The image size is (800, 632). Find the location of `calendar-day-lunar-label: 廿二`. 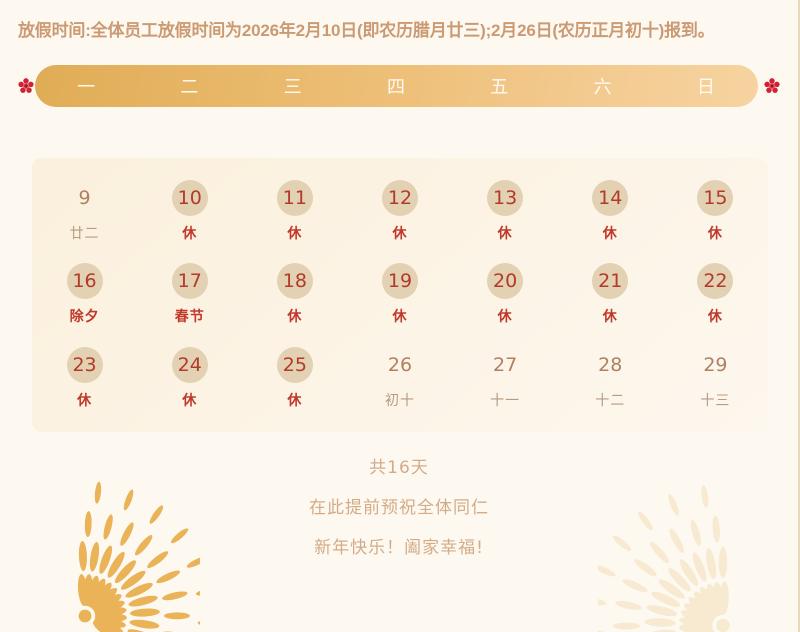

calendar-day-lunar-label: 廿二 is located at coordinates (84, 234).